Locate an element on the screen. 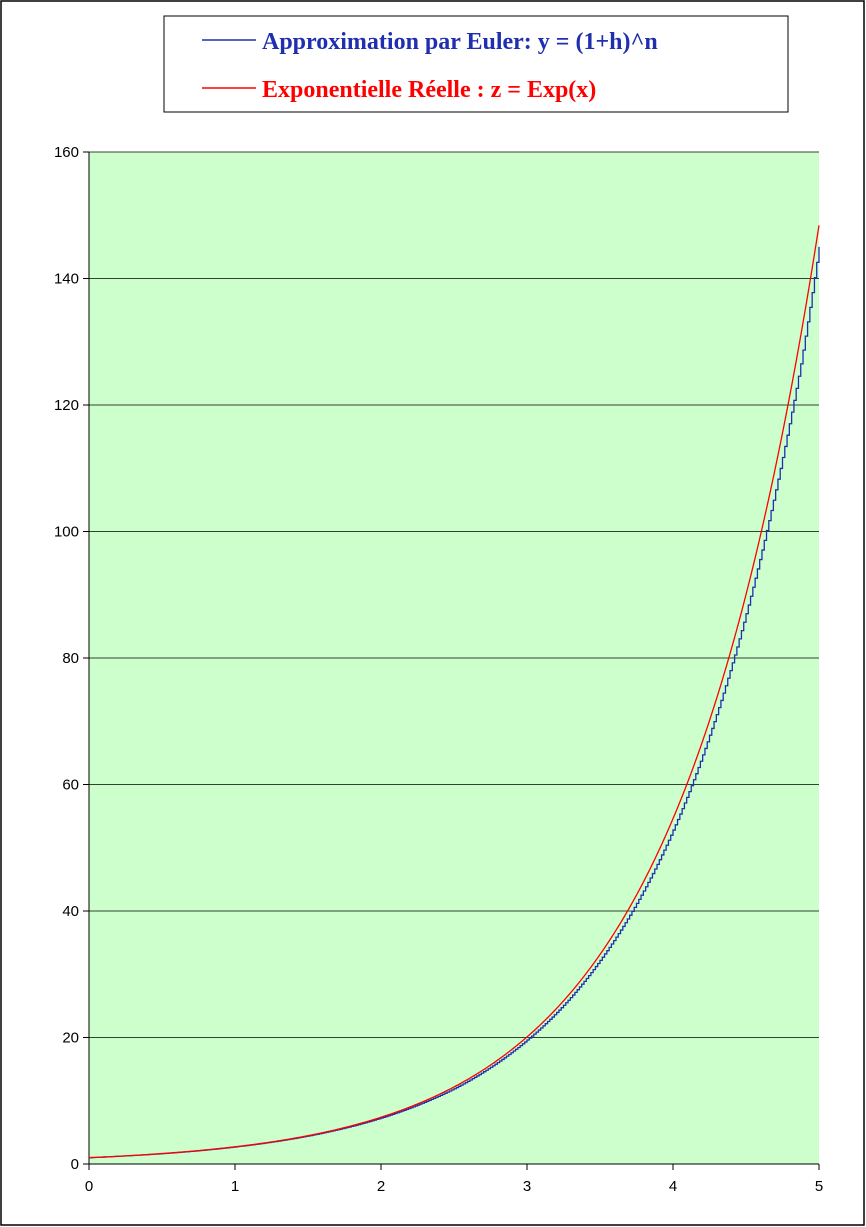 The height and width of the screenshot is (1227, 866). y-tick-label-20: 20 is located at coordinates (70, 1038).